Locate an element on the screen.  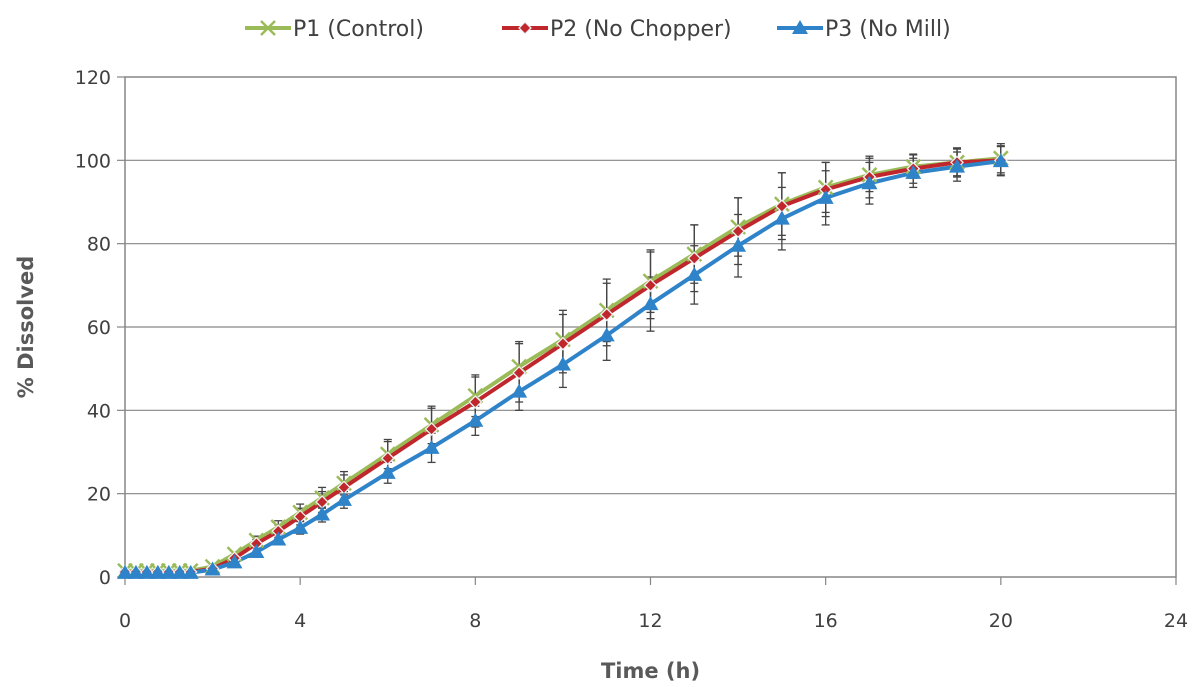
y-tick-label: 100 is located at coordinates (93, 161).